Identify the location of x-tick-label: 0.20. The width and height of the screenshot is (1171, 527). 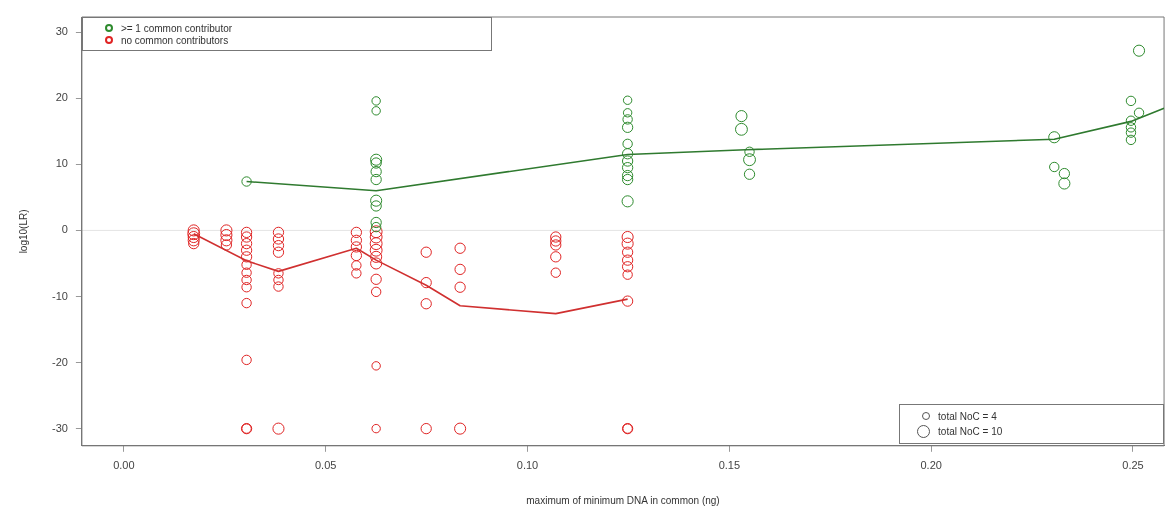
(931, 465).